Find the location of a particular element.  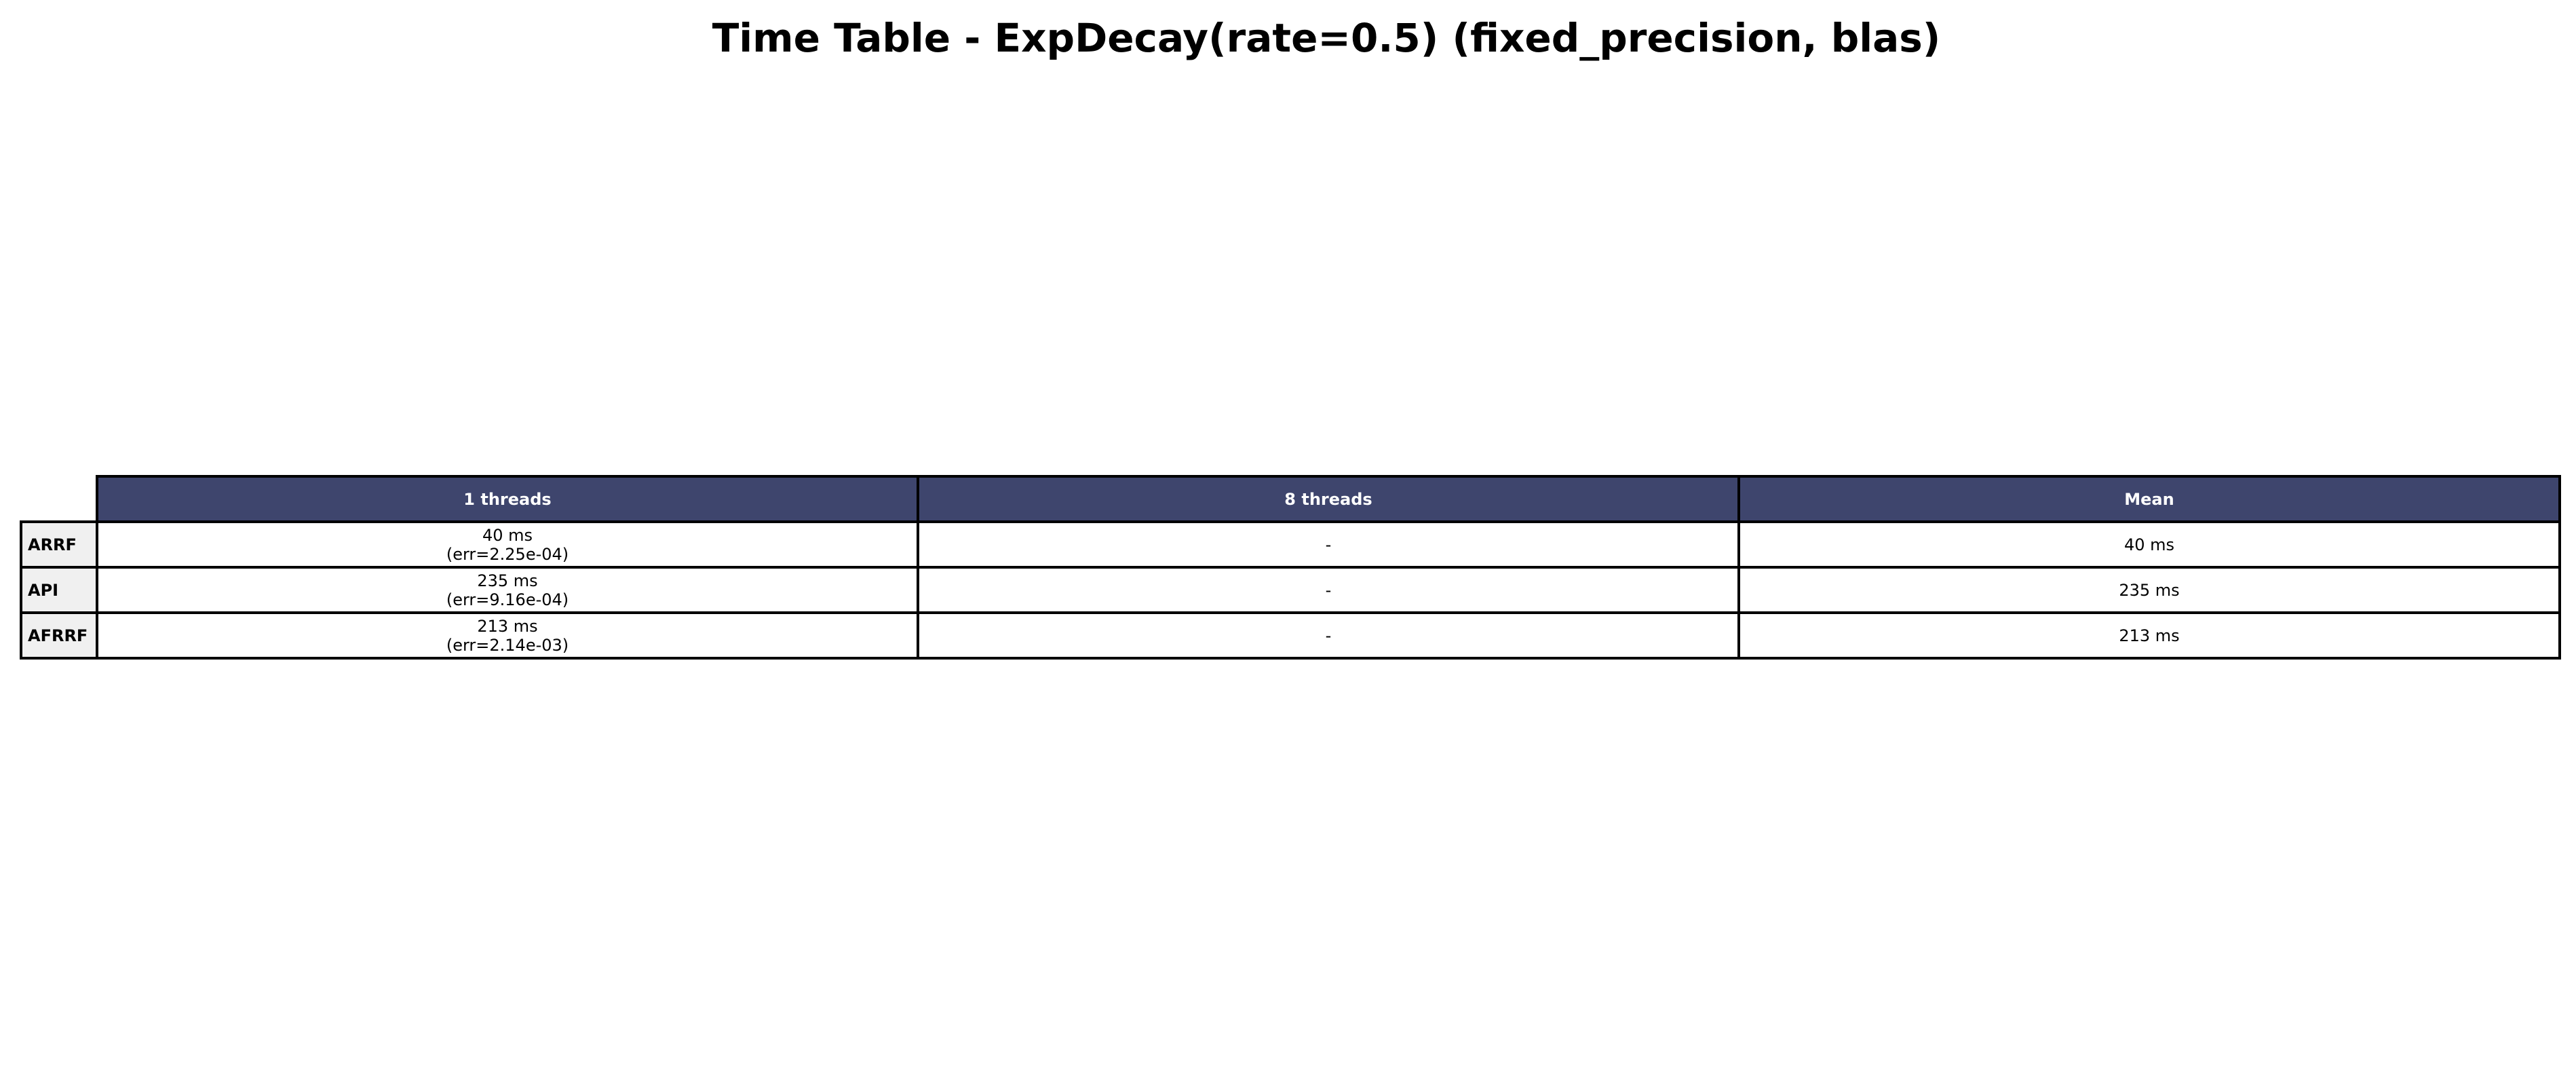

table-cell: 40 ms (err=2.25e-04) is located at coordinates (507, 544).